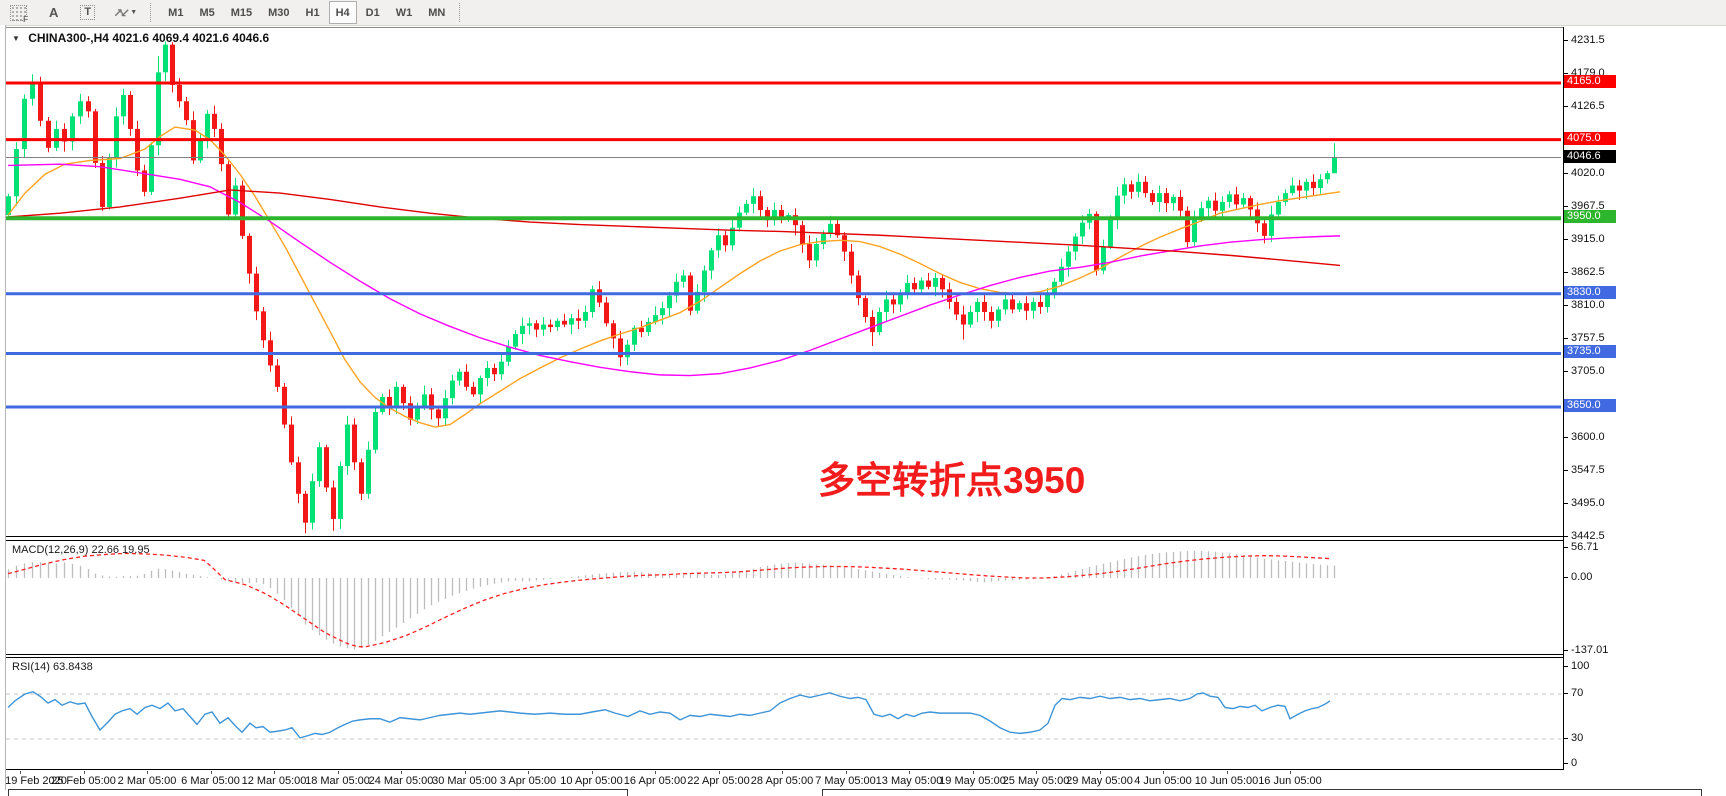 Image resolution: width=1726 pixels, height=796 pixels. I want to click on text-box-button: T, so click(87, 12).